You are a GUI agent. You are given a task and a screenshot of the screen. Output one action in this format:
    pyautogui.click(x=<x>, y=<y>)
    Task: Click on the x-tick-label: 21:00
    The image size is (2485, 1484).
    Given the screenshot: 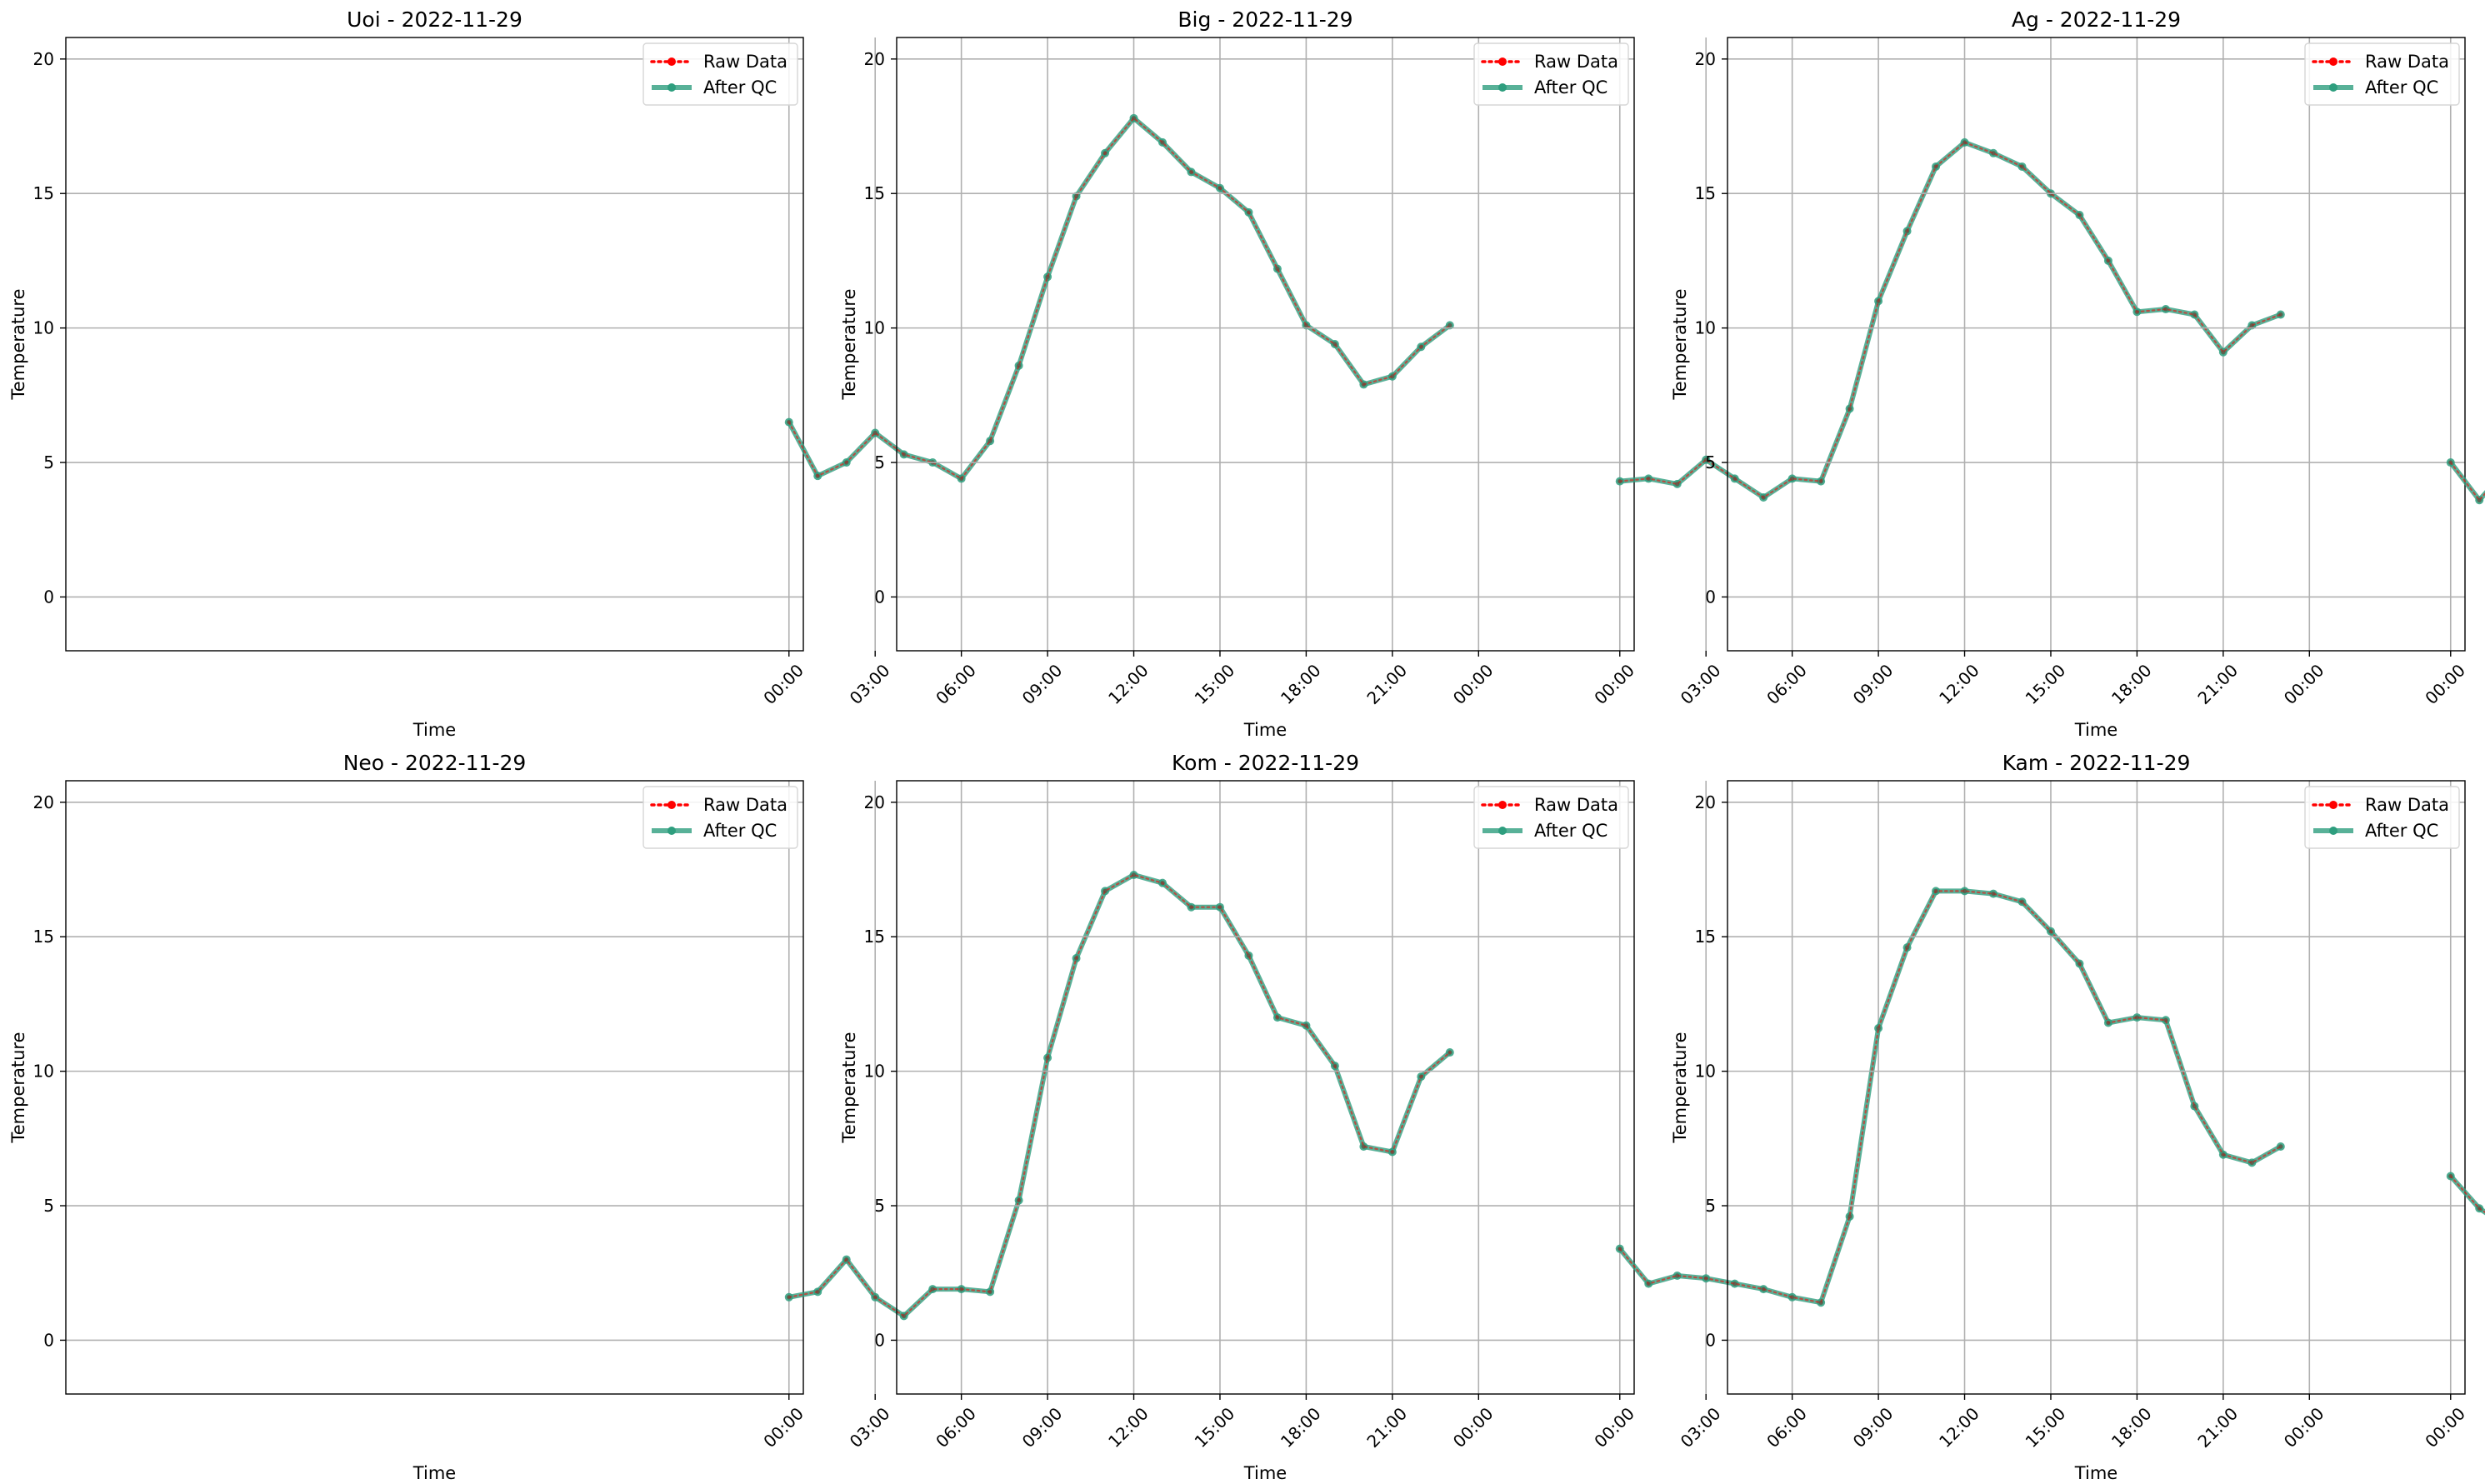 What is the action you would take?
    pyautogui.click(x=2217, y=1427)
    